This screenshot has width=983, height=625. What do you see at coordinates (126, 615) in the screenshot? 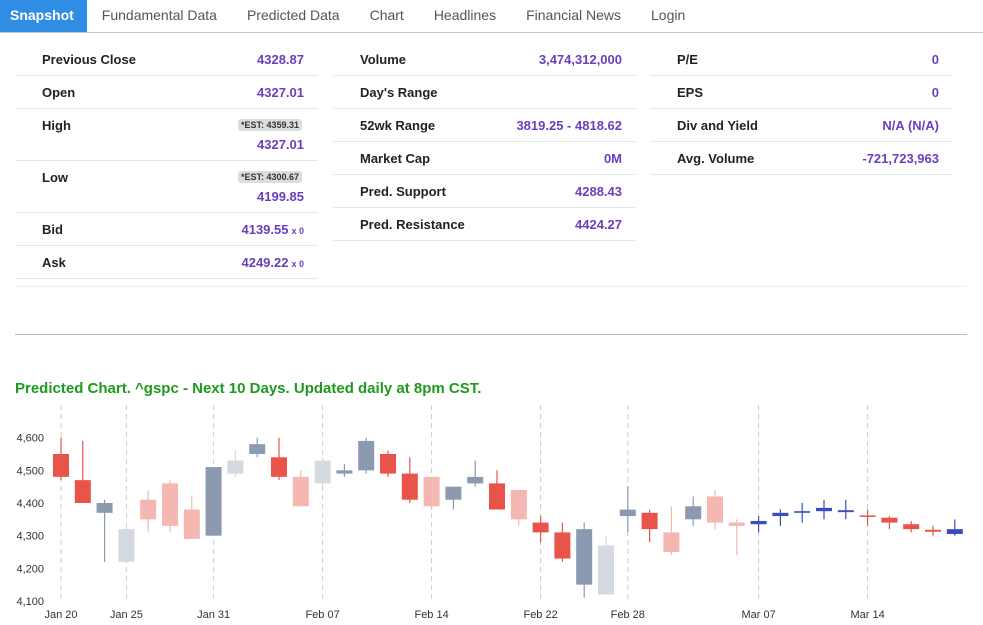
I see `x-tick-label: Jan 25` at bounding box center [126, 615].